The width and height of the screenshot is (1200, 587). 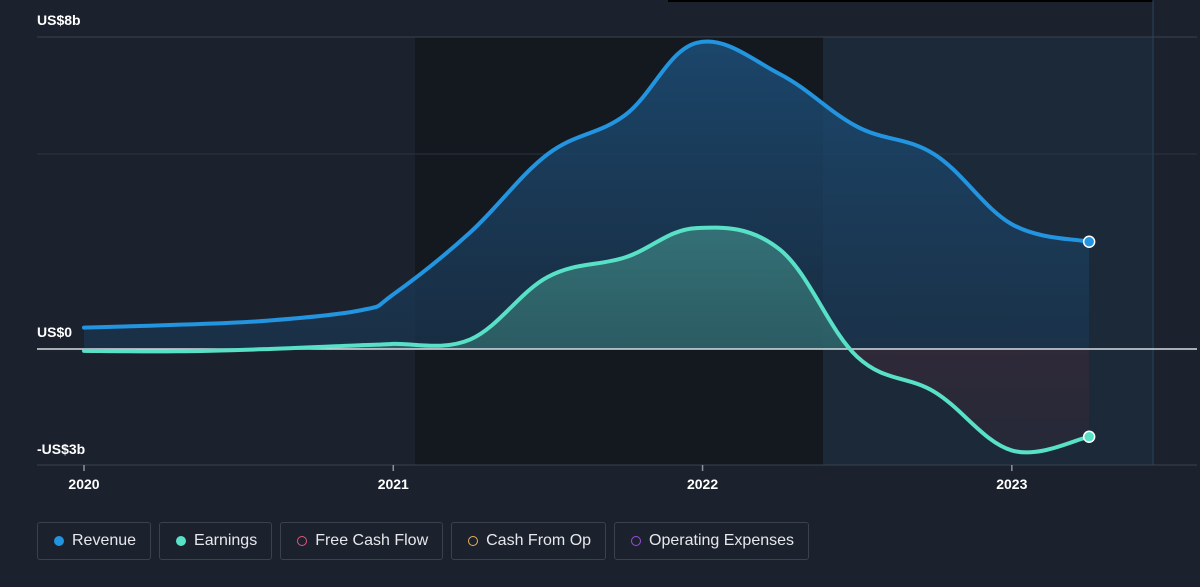 I want to click on legend-item-cash-from-op: Cash From Op, so click(x=529, y=541).